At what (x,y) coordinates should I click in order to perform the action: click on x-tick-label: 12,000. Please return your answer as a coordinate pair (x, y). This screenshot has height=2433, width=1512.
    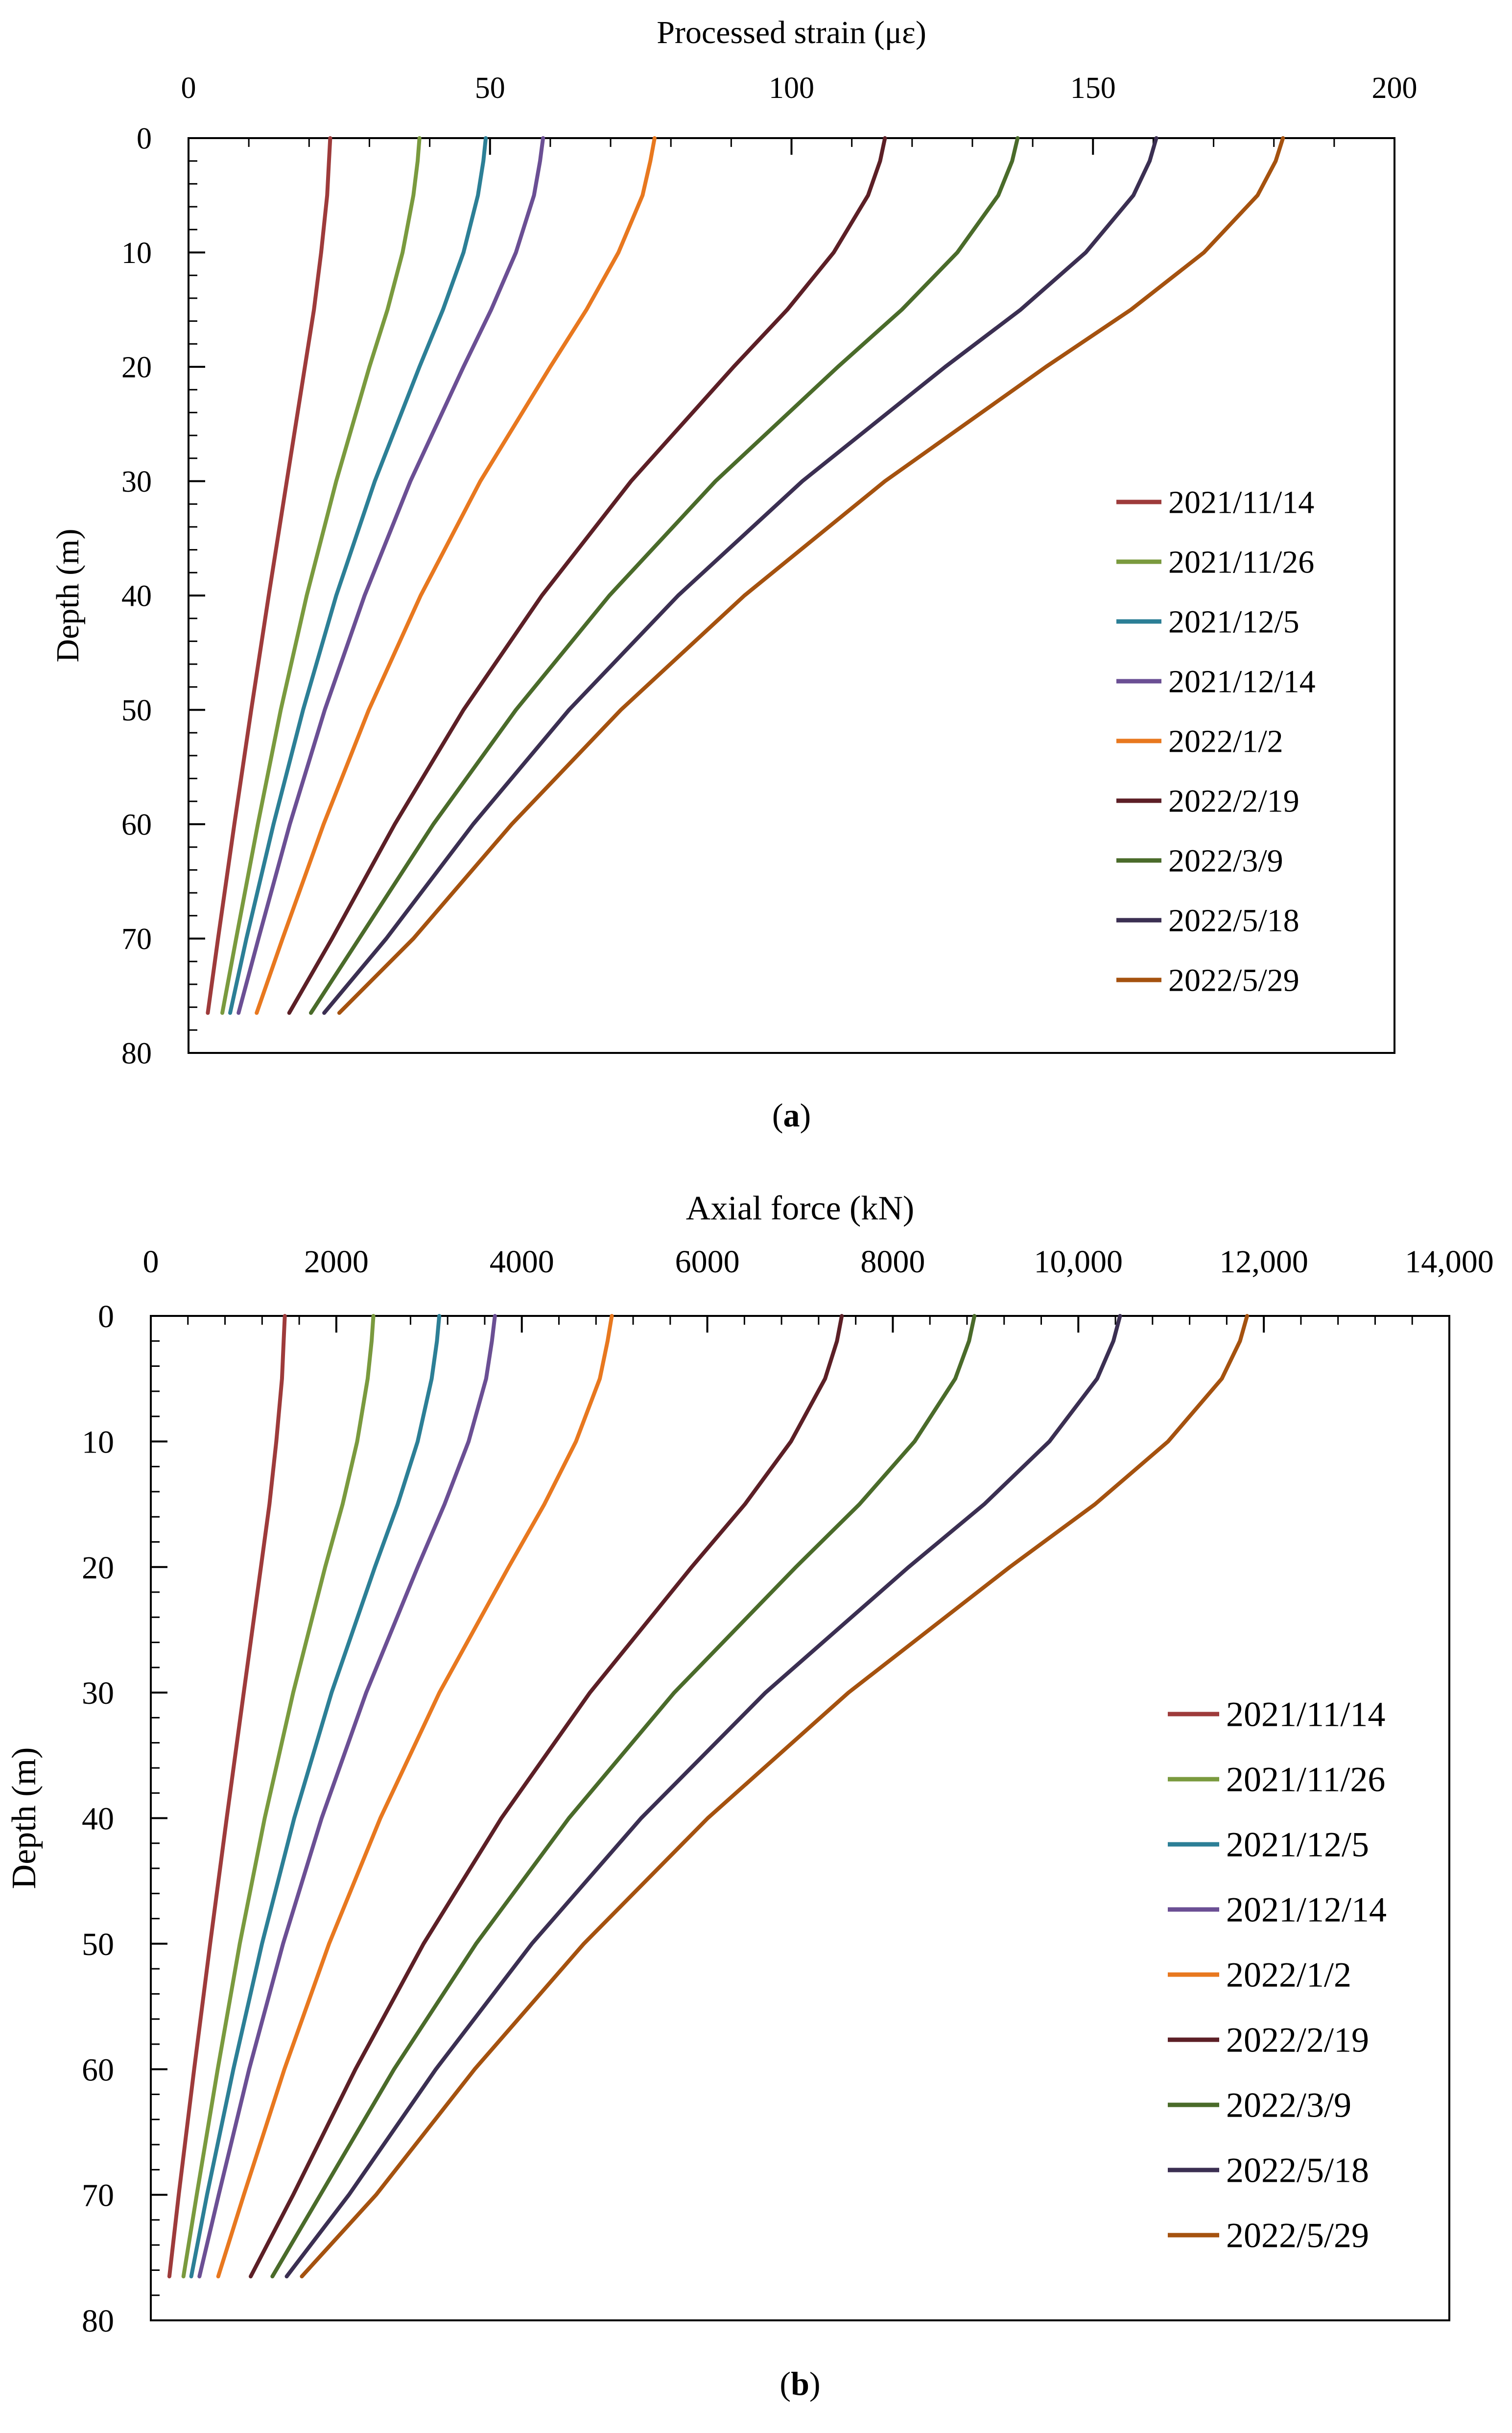
    Looking at the image, I should click on (1263, 1262).